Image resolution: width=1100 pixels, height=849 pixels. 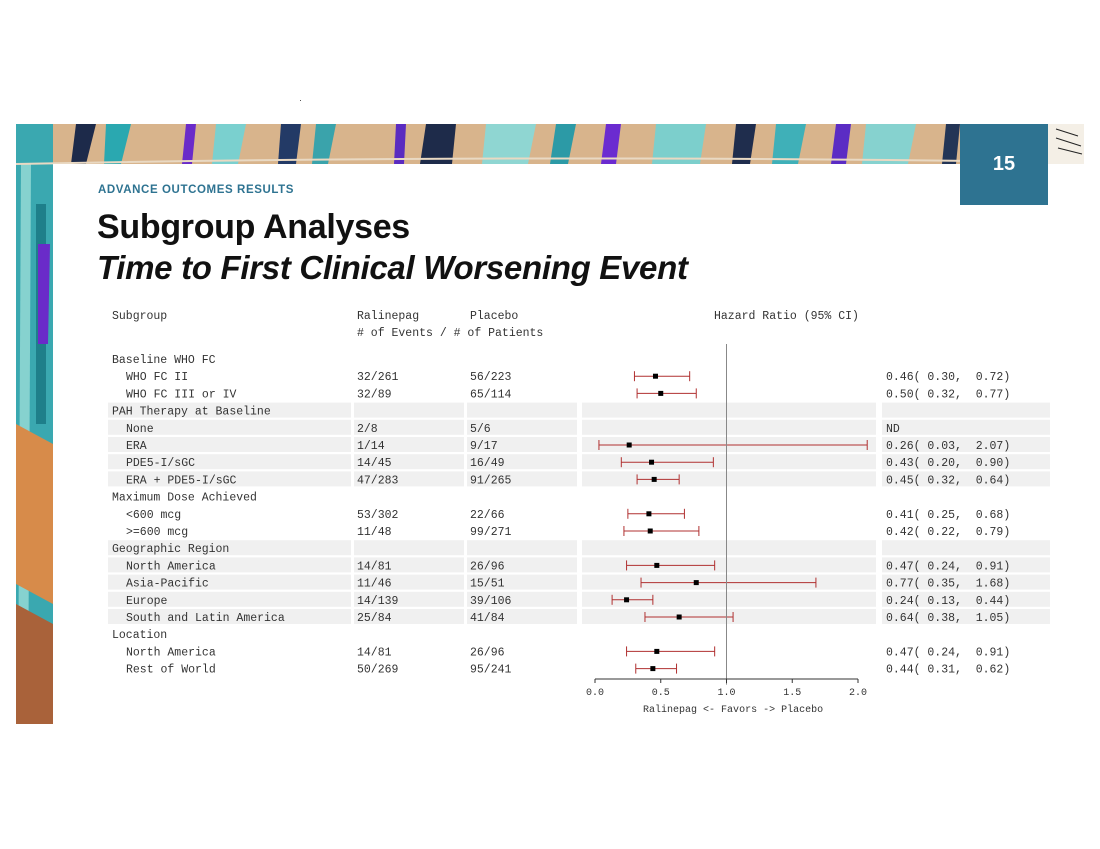 I want to click on placebo-events: 5/6, so click(x=480, y=429).